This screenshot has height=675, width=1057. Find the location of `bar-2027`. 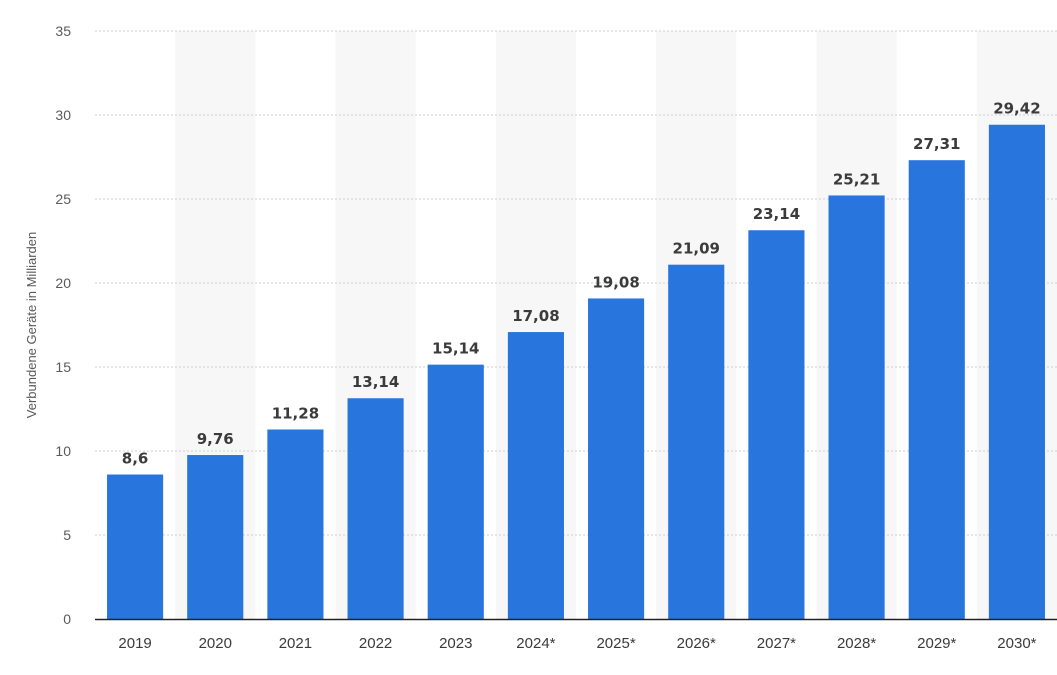

bar-2027 is located at coordinates (776, 425).